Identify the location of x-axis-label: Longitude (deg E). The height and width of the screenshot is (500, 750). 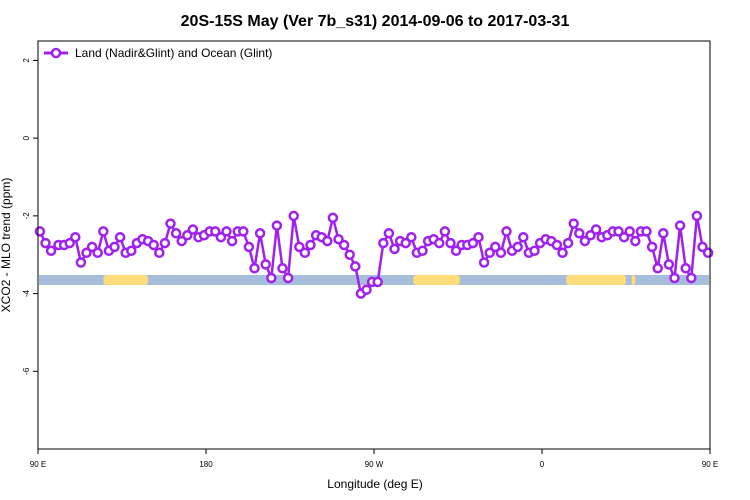
(374, 484).